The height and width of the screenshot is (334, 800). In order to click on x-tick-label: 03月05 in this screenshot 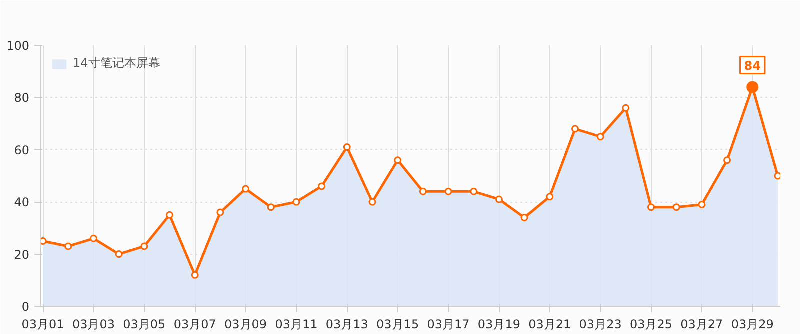, I will do `click(144, 325)`.